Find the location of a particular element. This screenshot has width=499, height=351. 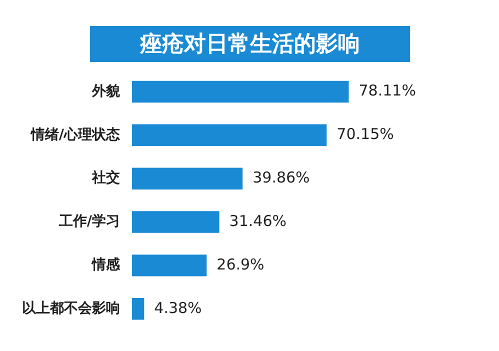

y-tick-label: 外貌 is located at coordinates (106, 91).